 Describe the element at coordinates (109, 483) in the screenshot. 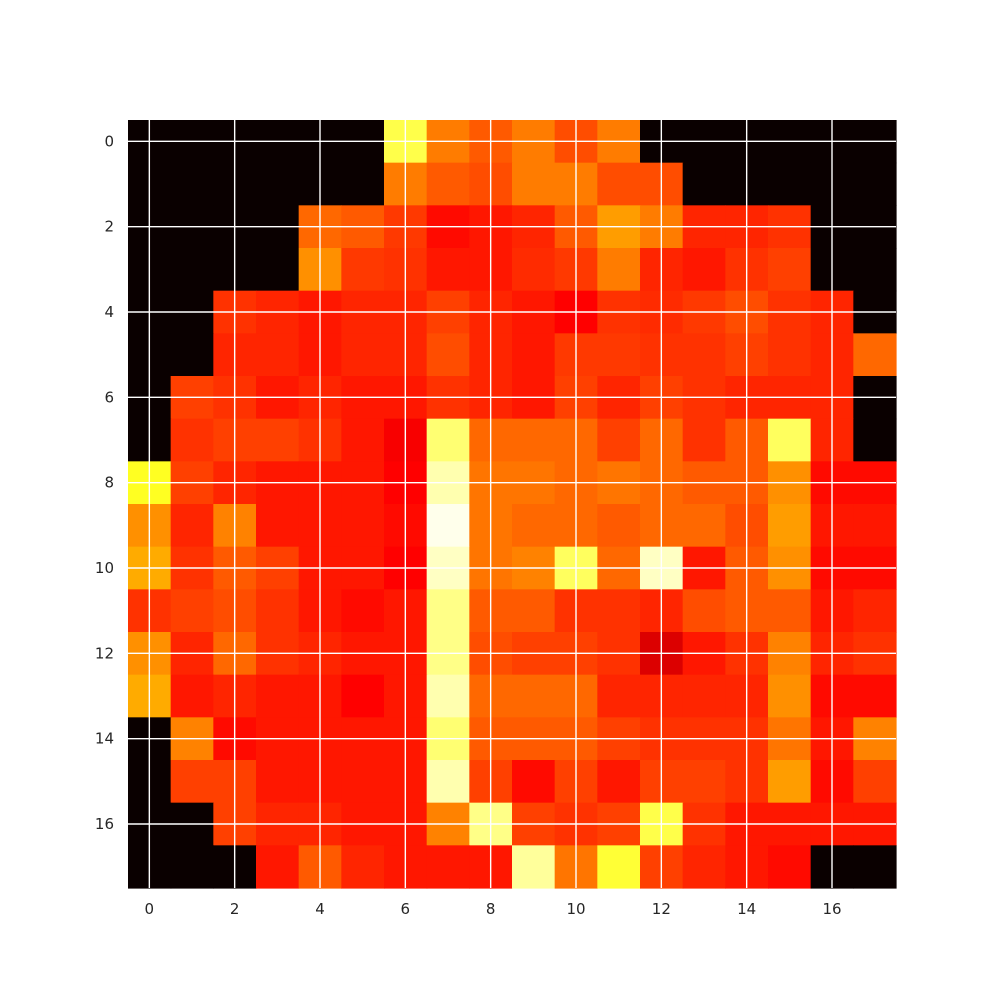

I see `y-tick-label: 8` at that location.